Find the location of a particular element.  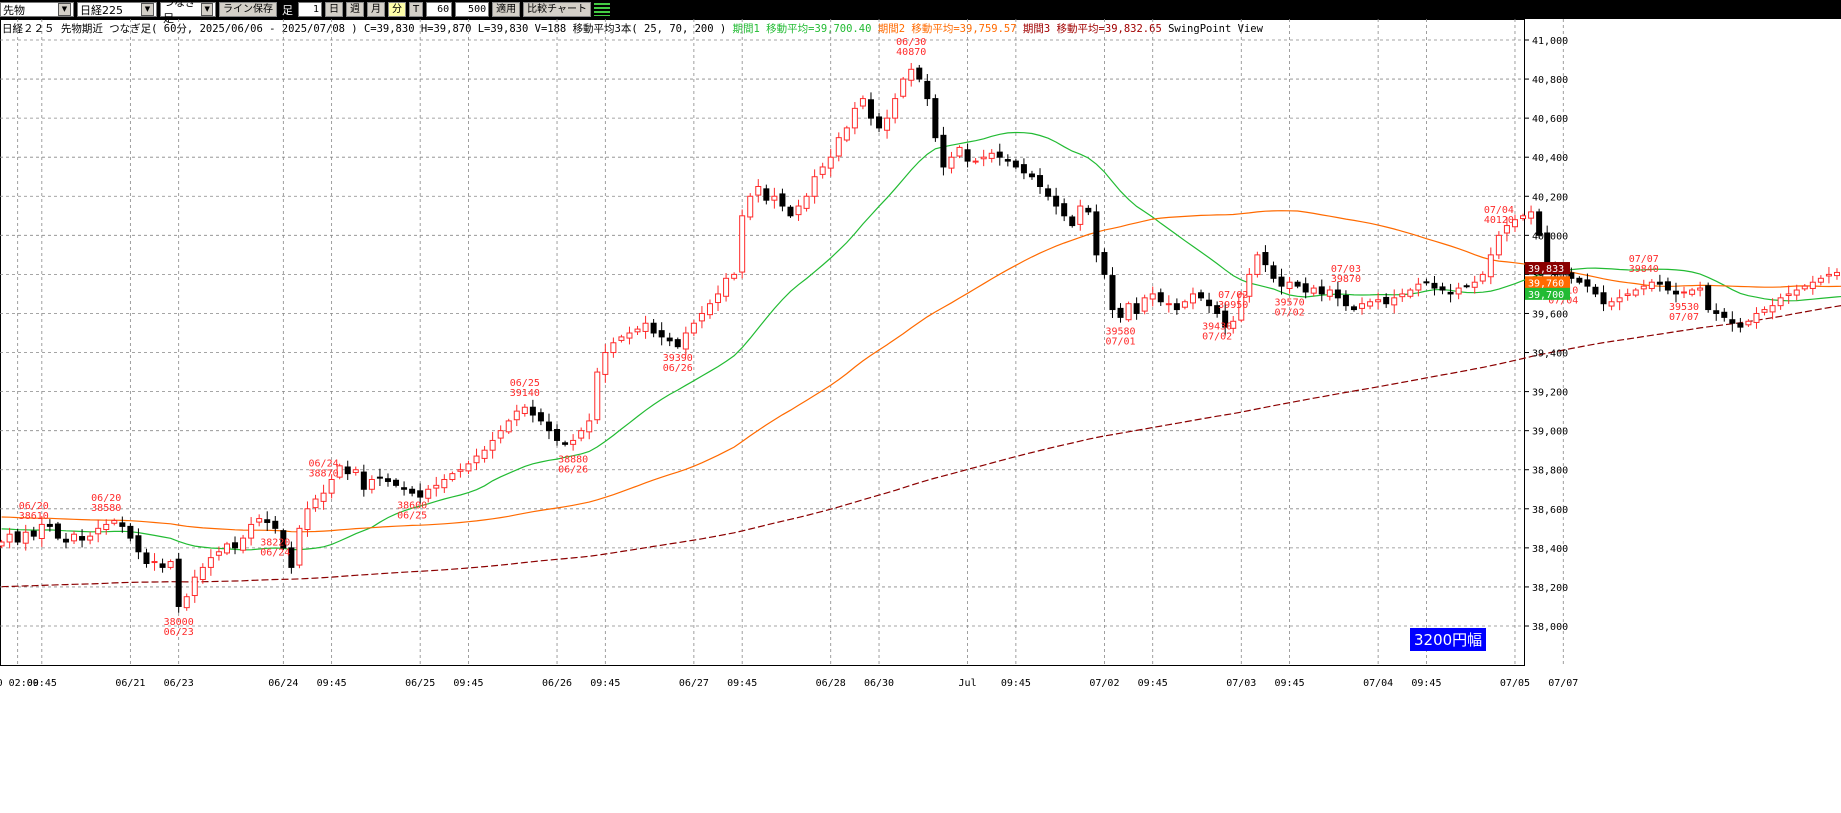

chart-settings-icon is located at coordinates (602, 9).